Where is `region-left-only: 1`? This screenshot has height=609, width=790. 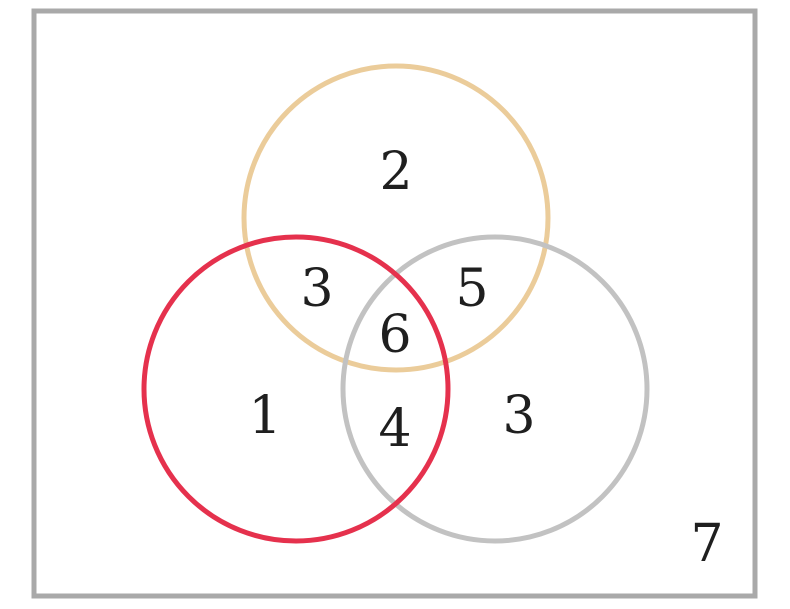 region-left-only: 1 is located at coordinates (264, 416).